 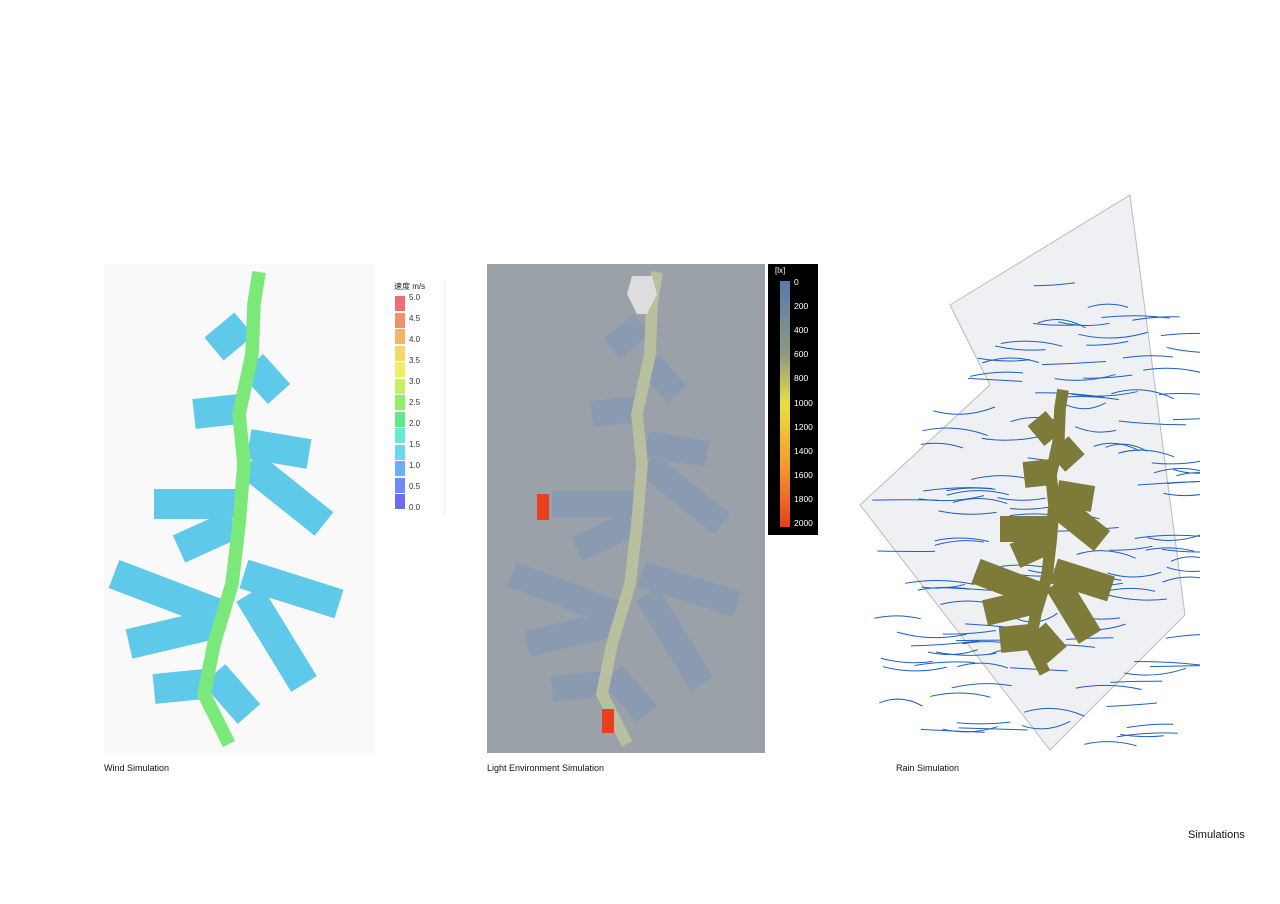 I want to click on wind-simulation-image, so click(x=239, y=508).